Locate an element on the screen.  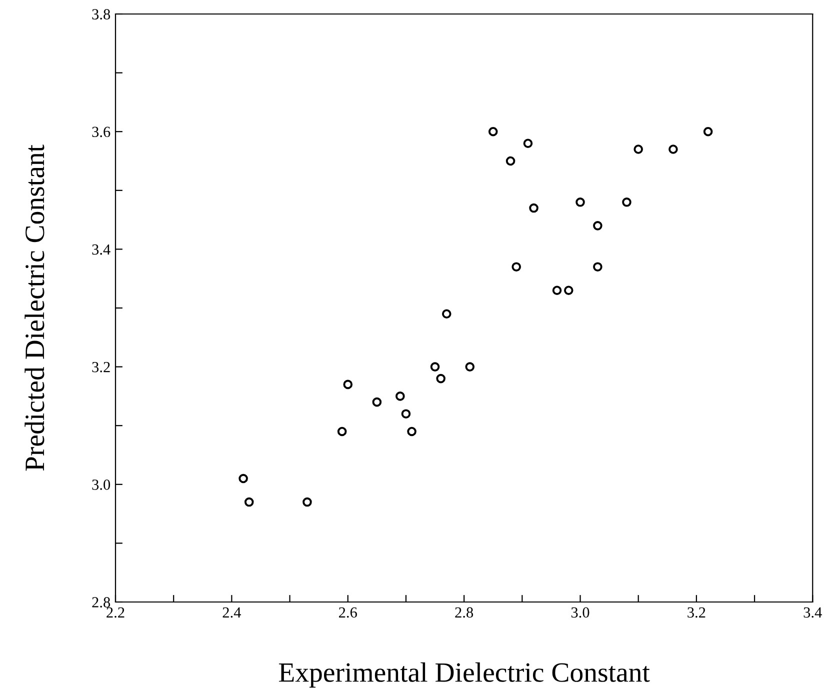
y-tick-label: 3.0 is located at coordinates (101, 485).